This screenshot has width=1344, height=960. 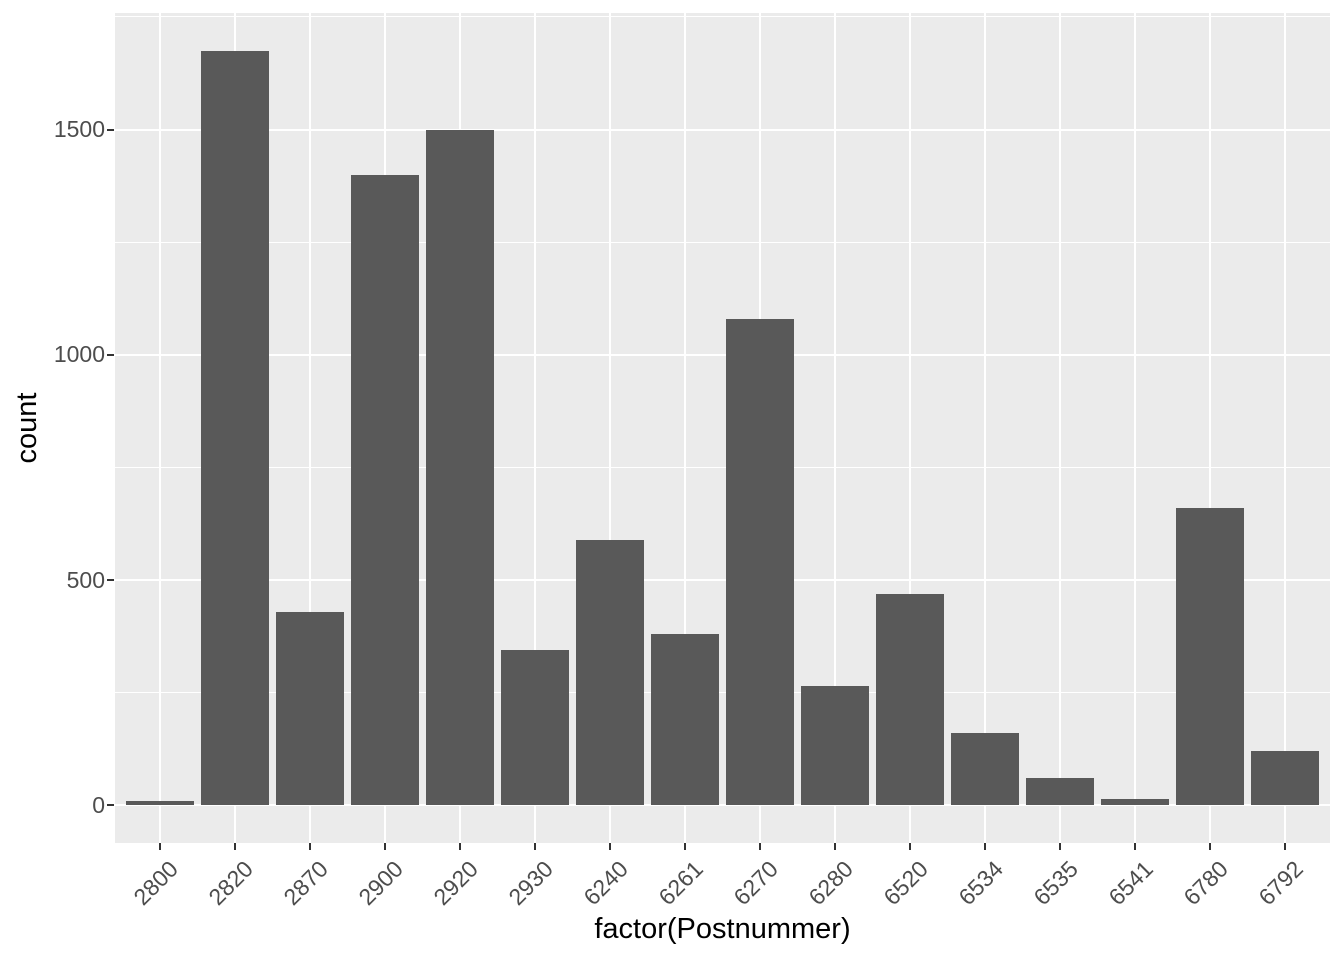 I want to click on y-tick-label-1000: 1000, so click(x=79, y=354).